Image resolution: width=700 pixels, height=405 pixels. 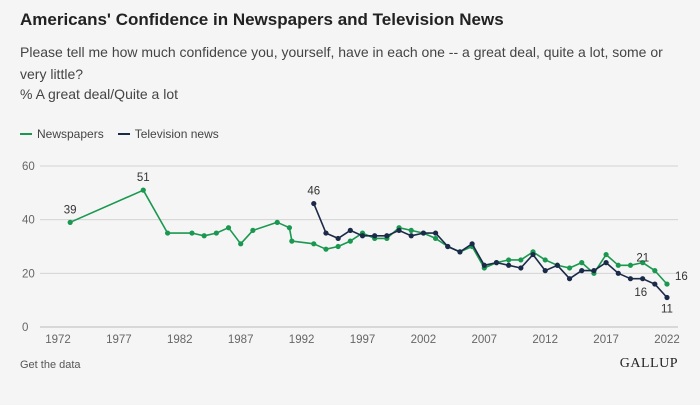 What do you see at coordinates (485, 340) in the screenshot?
I see `x-tick-label-2007: 2007` at bounding box center [485, 340].